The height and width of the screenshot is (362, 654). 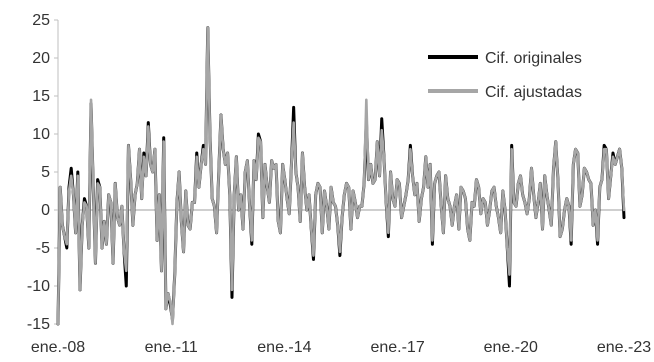 I want to click on x-tick-label: ene.-20, so click(x=511, y=347).